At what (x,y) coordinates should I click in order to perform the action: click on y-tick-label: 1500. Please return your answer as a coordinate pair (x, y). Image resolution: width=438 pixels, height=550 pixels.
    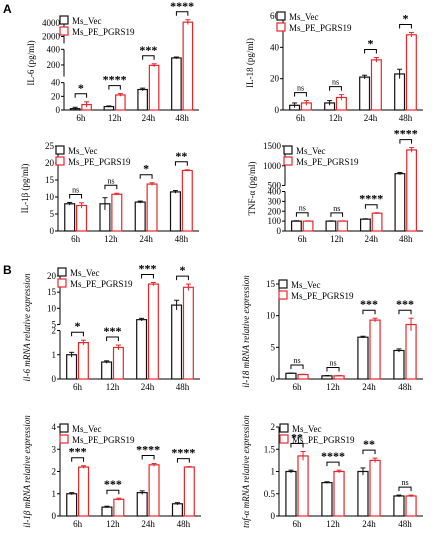
    Looking at the image, I should click on (272, 146).